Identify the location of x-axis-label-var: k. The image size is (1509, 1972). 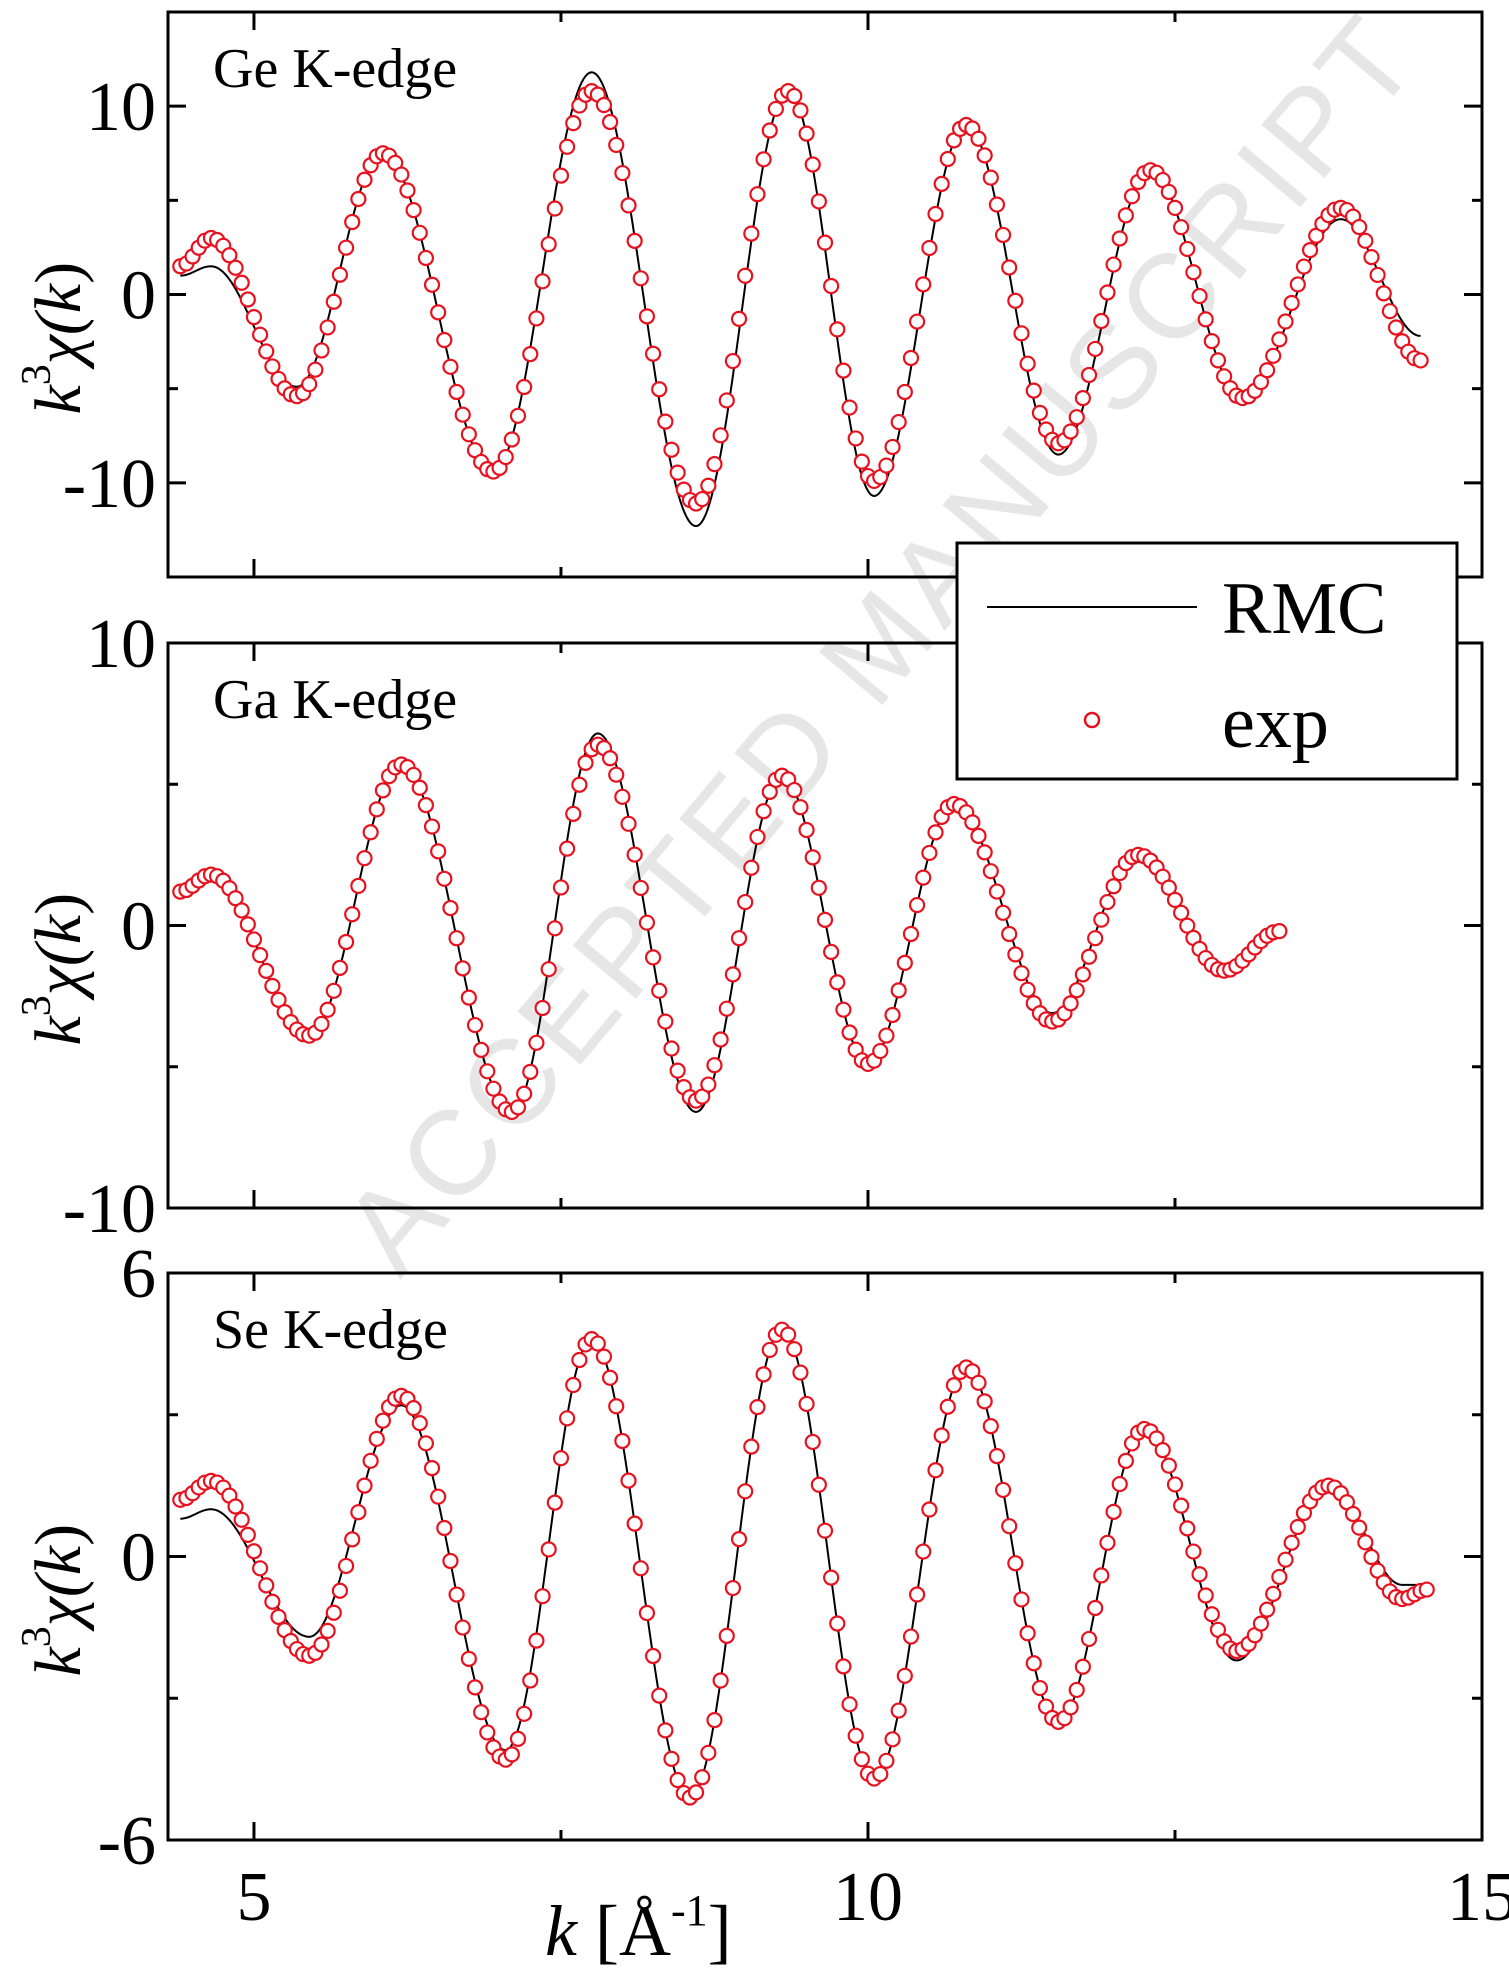
(562, 1931).